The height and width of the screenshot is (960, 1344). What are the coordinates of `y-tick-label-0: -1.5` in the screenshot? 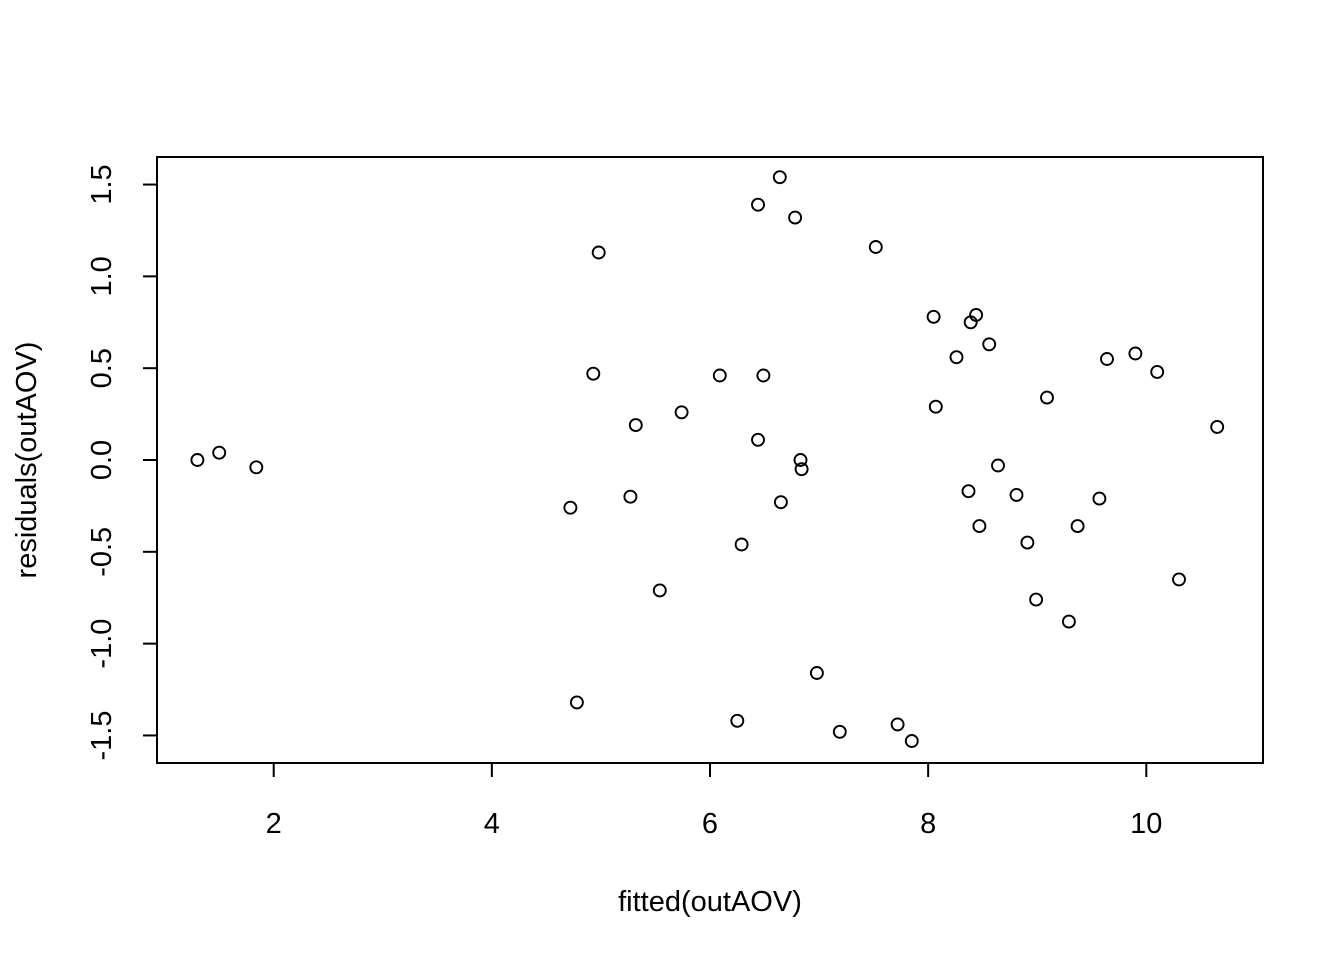 It's located at (102, 736).